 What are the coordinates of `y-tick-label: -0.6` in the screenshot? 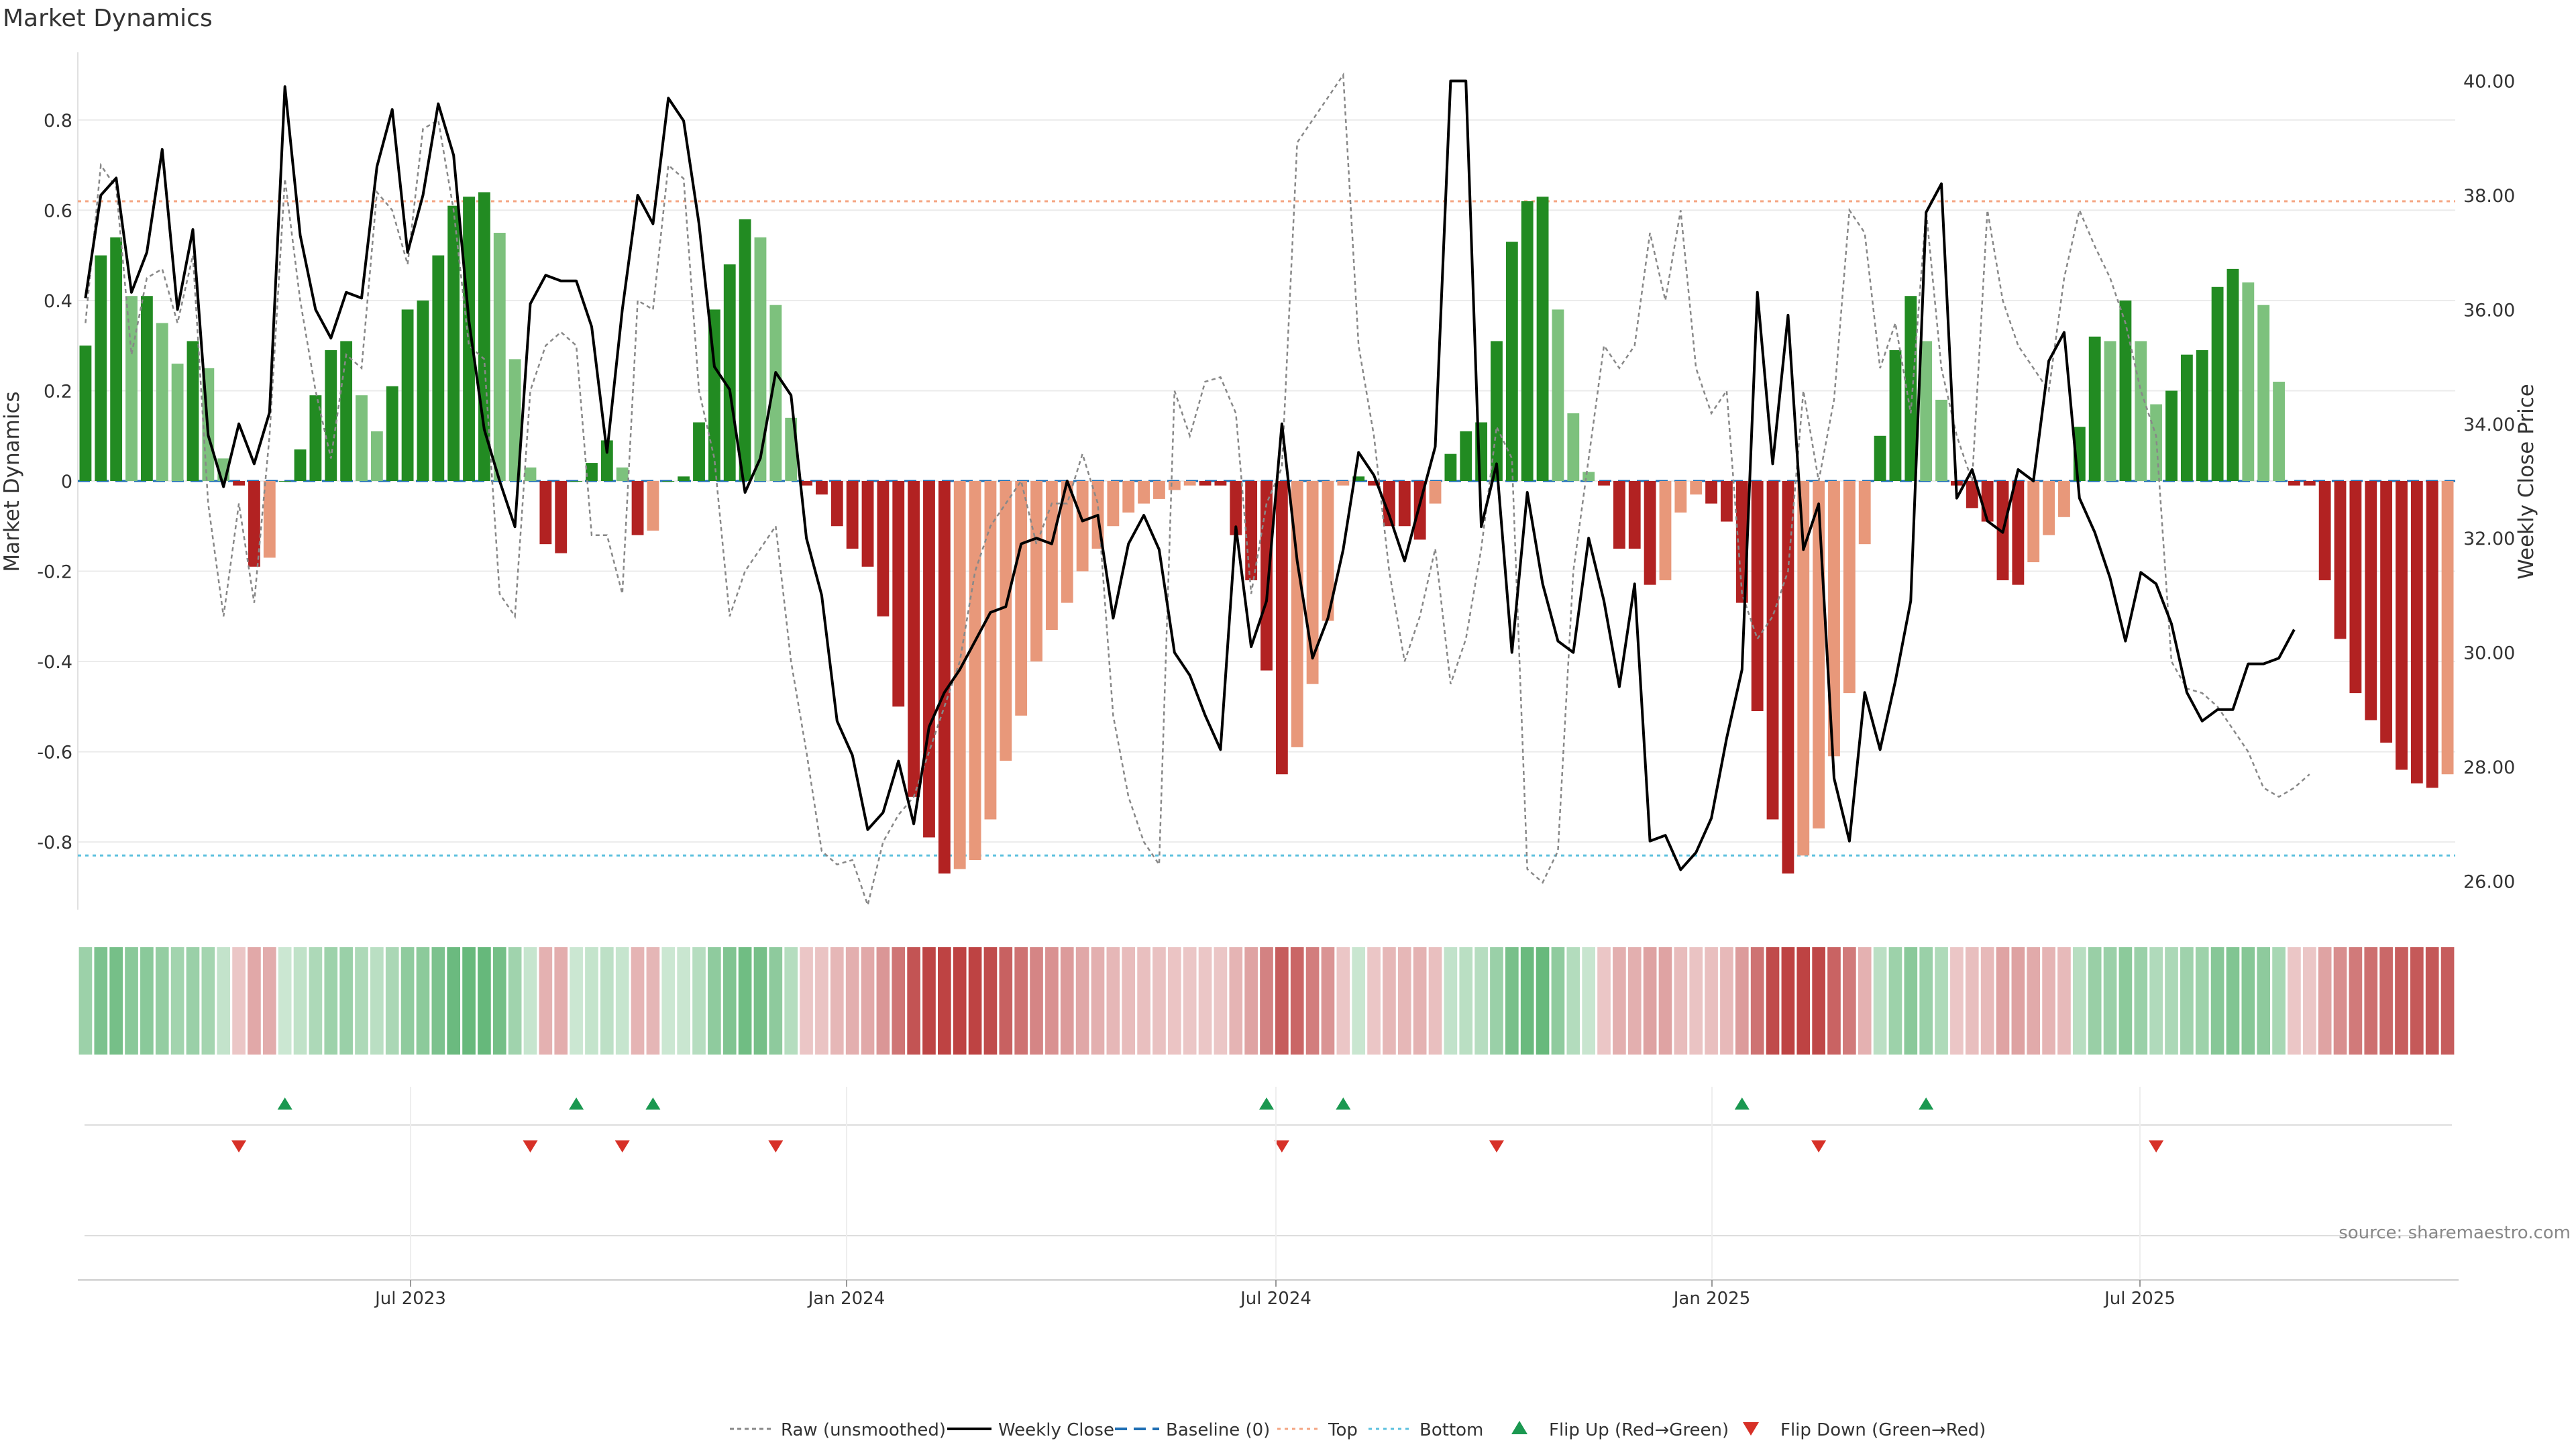 It's located at (54, 753).